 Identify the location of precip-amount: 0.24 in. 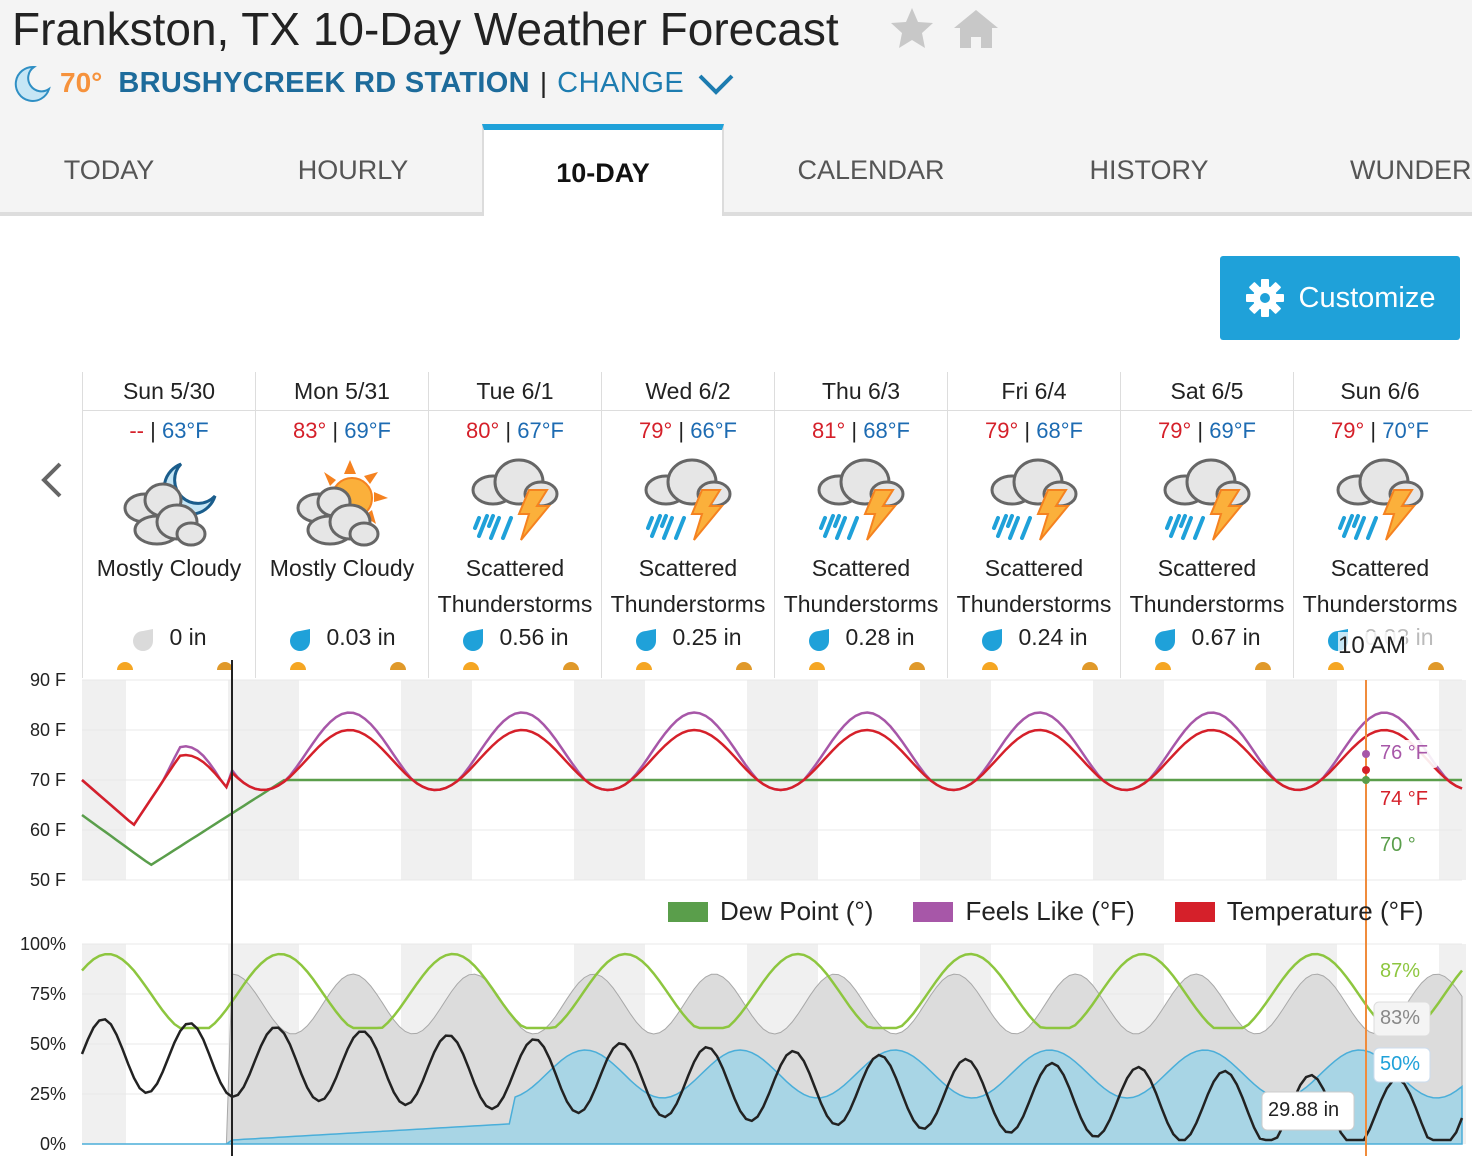
(1034, 637).